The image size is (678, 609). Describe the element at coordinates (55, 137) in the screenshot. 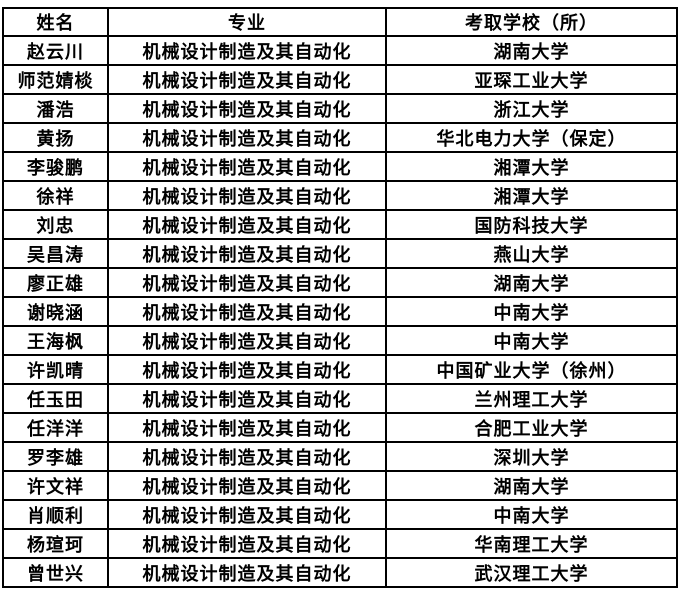

I see `student-name-cell: 黄扬` at that location.